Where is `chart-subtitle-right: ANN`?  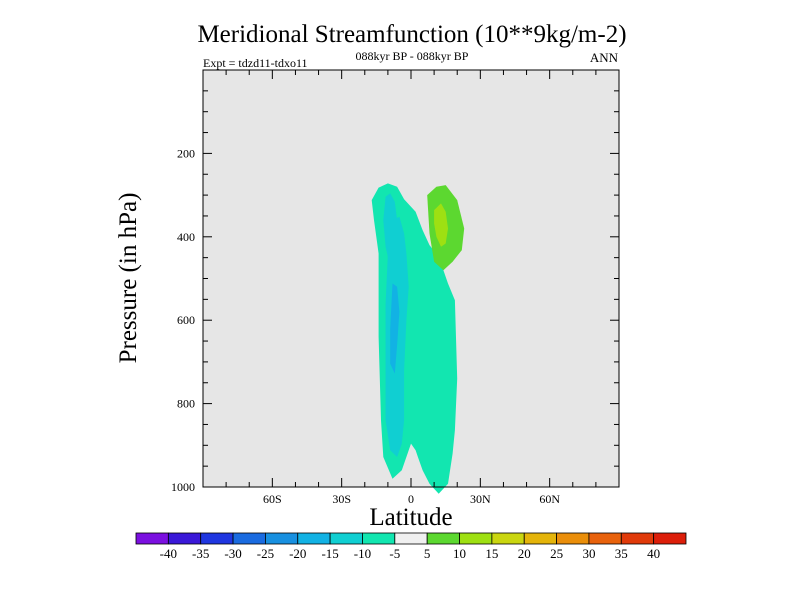 chart-subtitle-right: ANN is located at coordinates (604, 57).